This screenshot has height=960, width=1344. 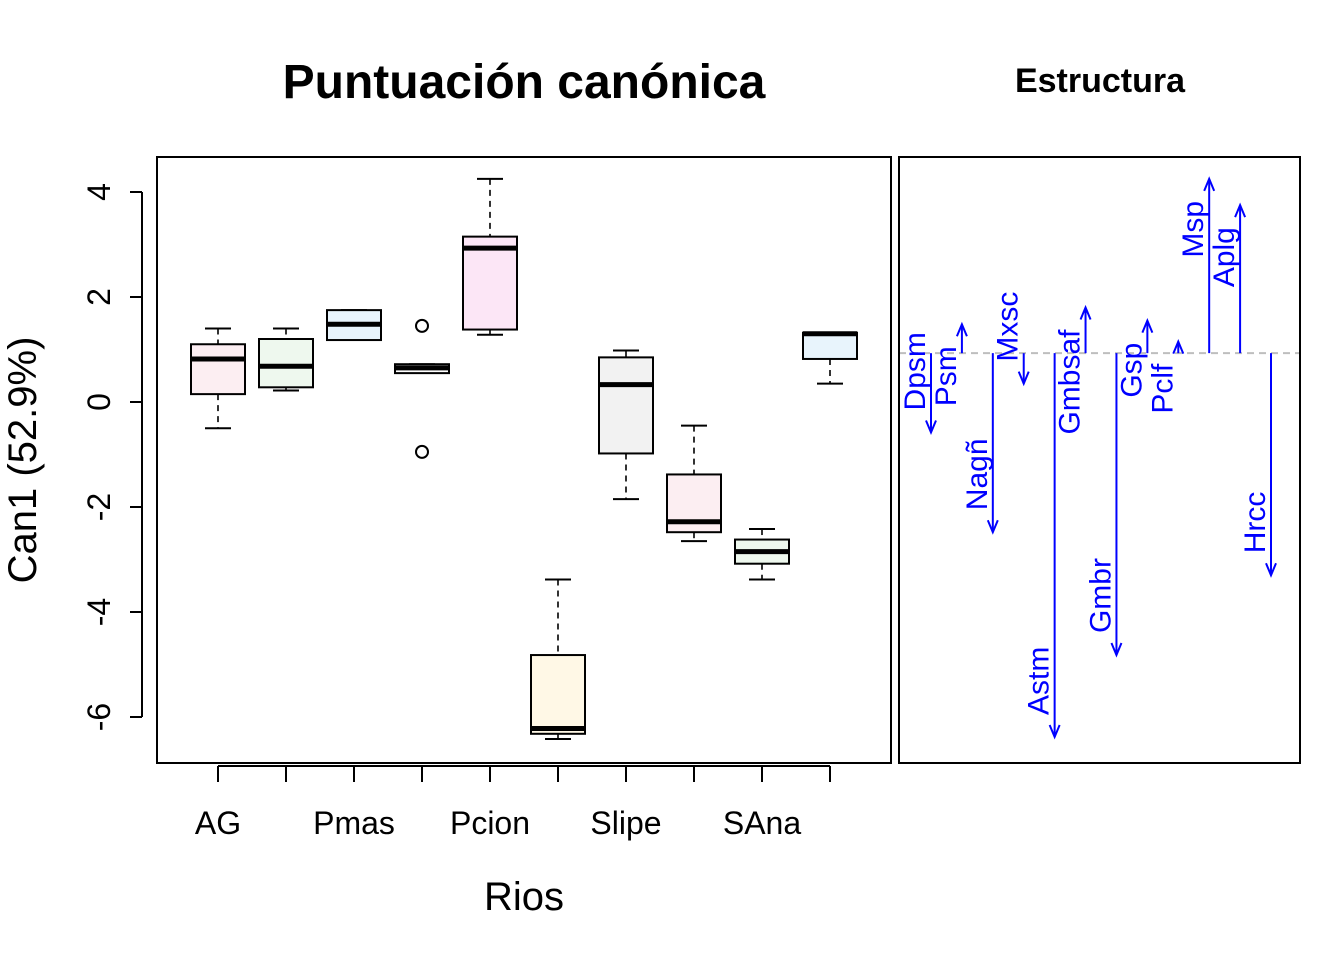 I want to click on structure-vector: Aplg, so click(x=1227, y=278).